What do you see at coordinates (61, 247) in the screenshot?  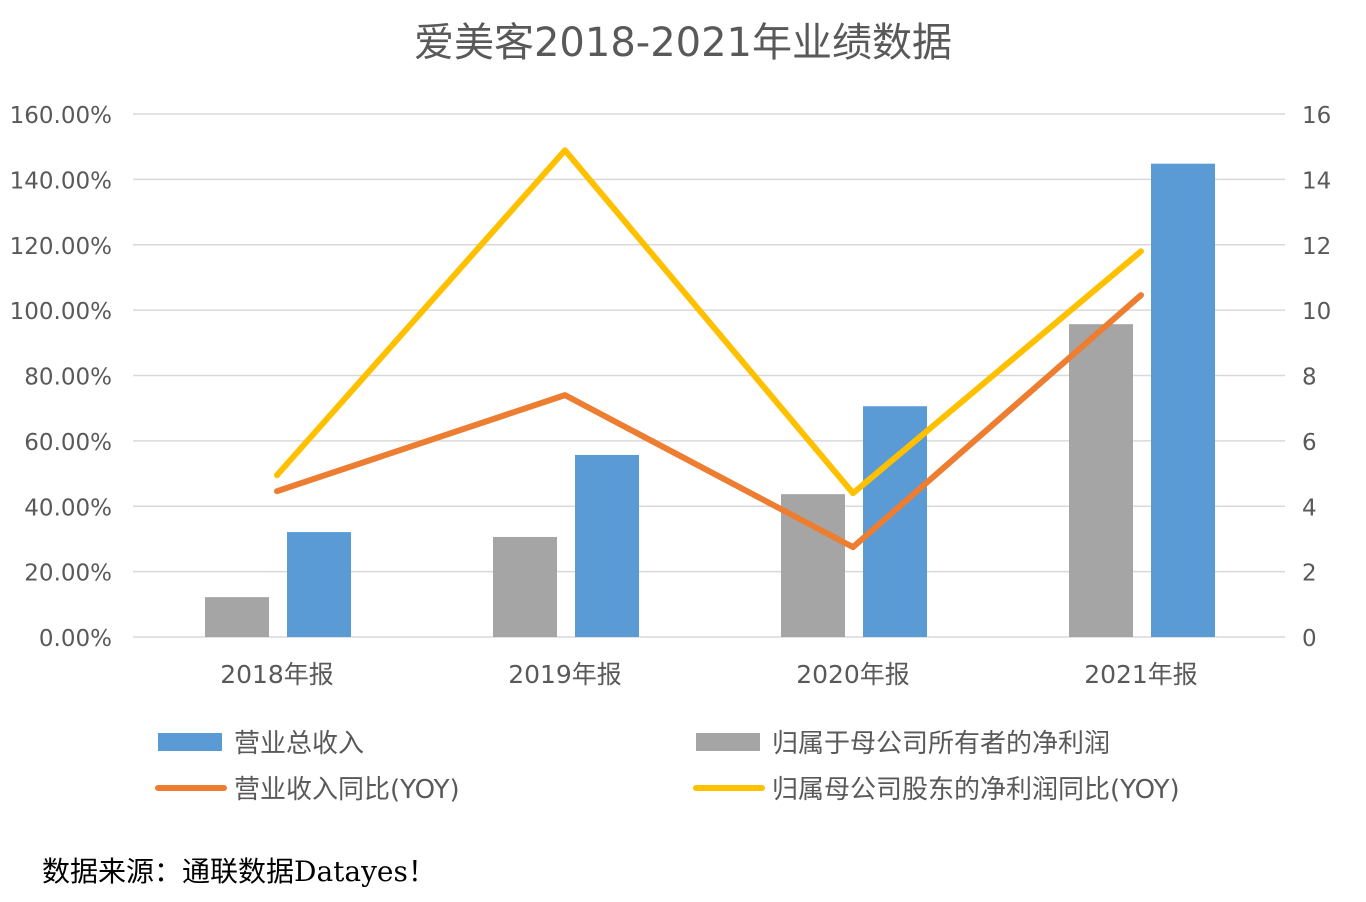 I see `left-tick-label: 120.00%` at bounding box center [61, 247].